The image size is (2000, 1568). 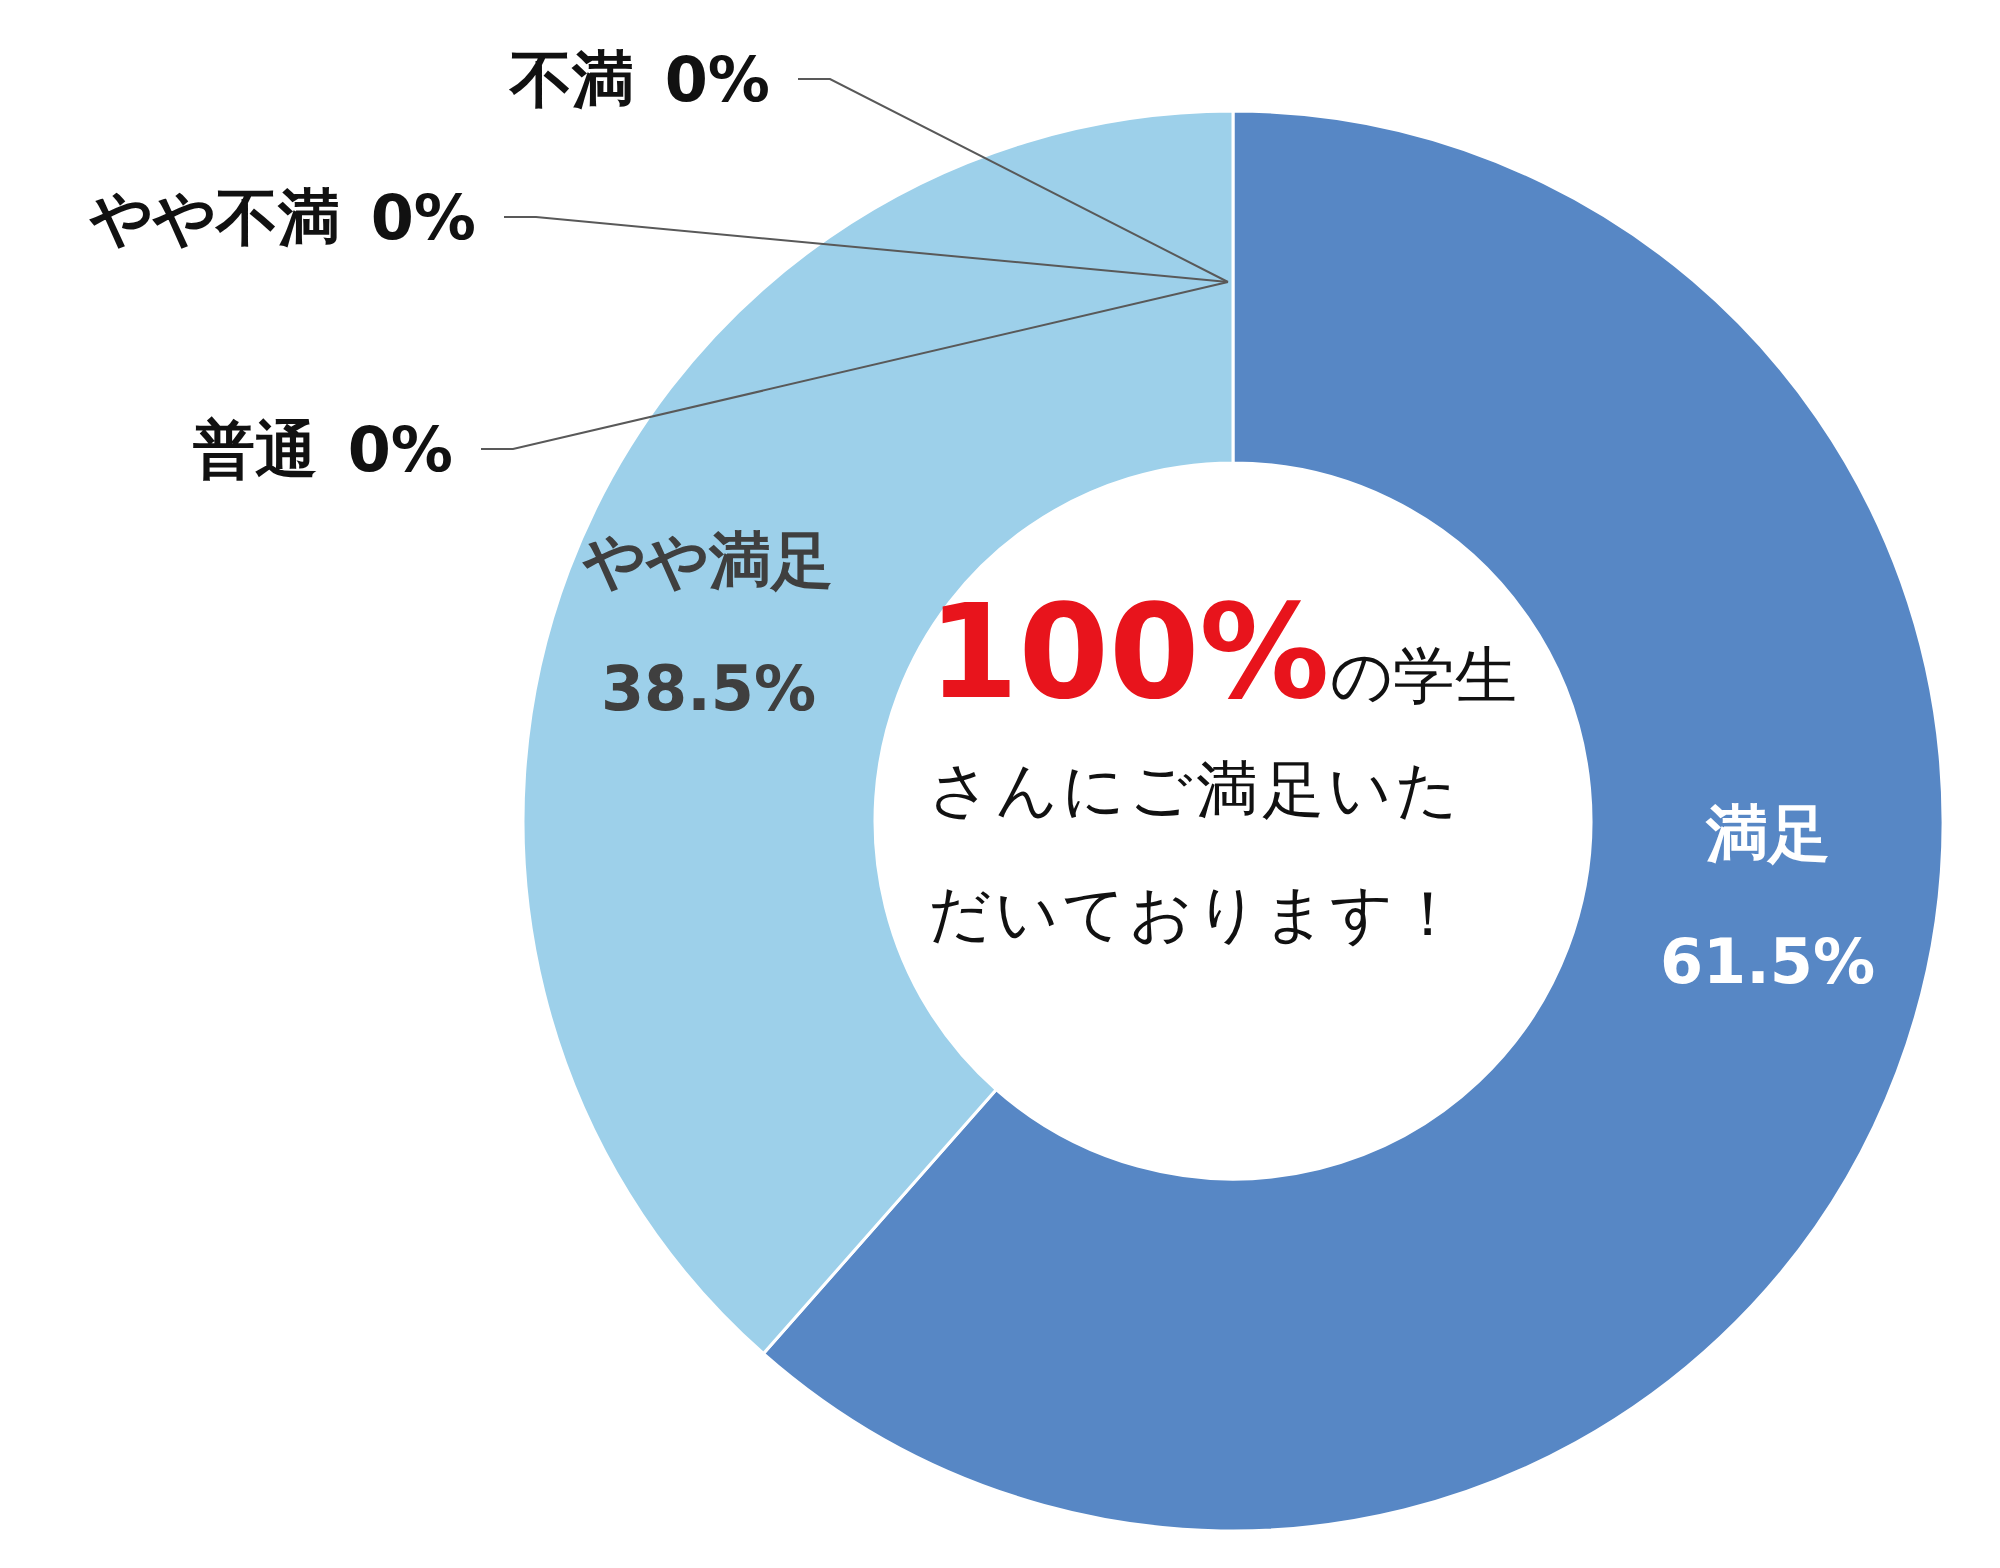 I want to click on data-label: 61.5%, so click(x=1767, y=961).